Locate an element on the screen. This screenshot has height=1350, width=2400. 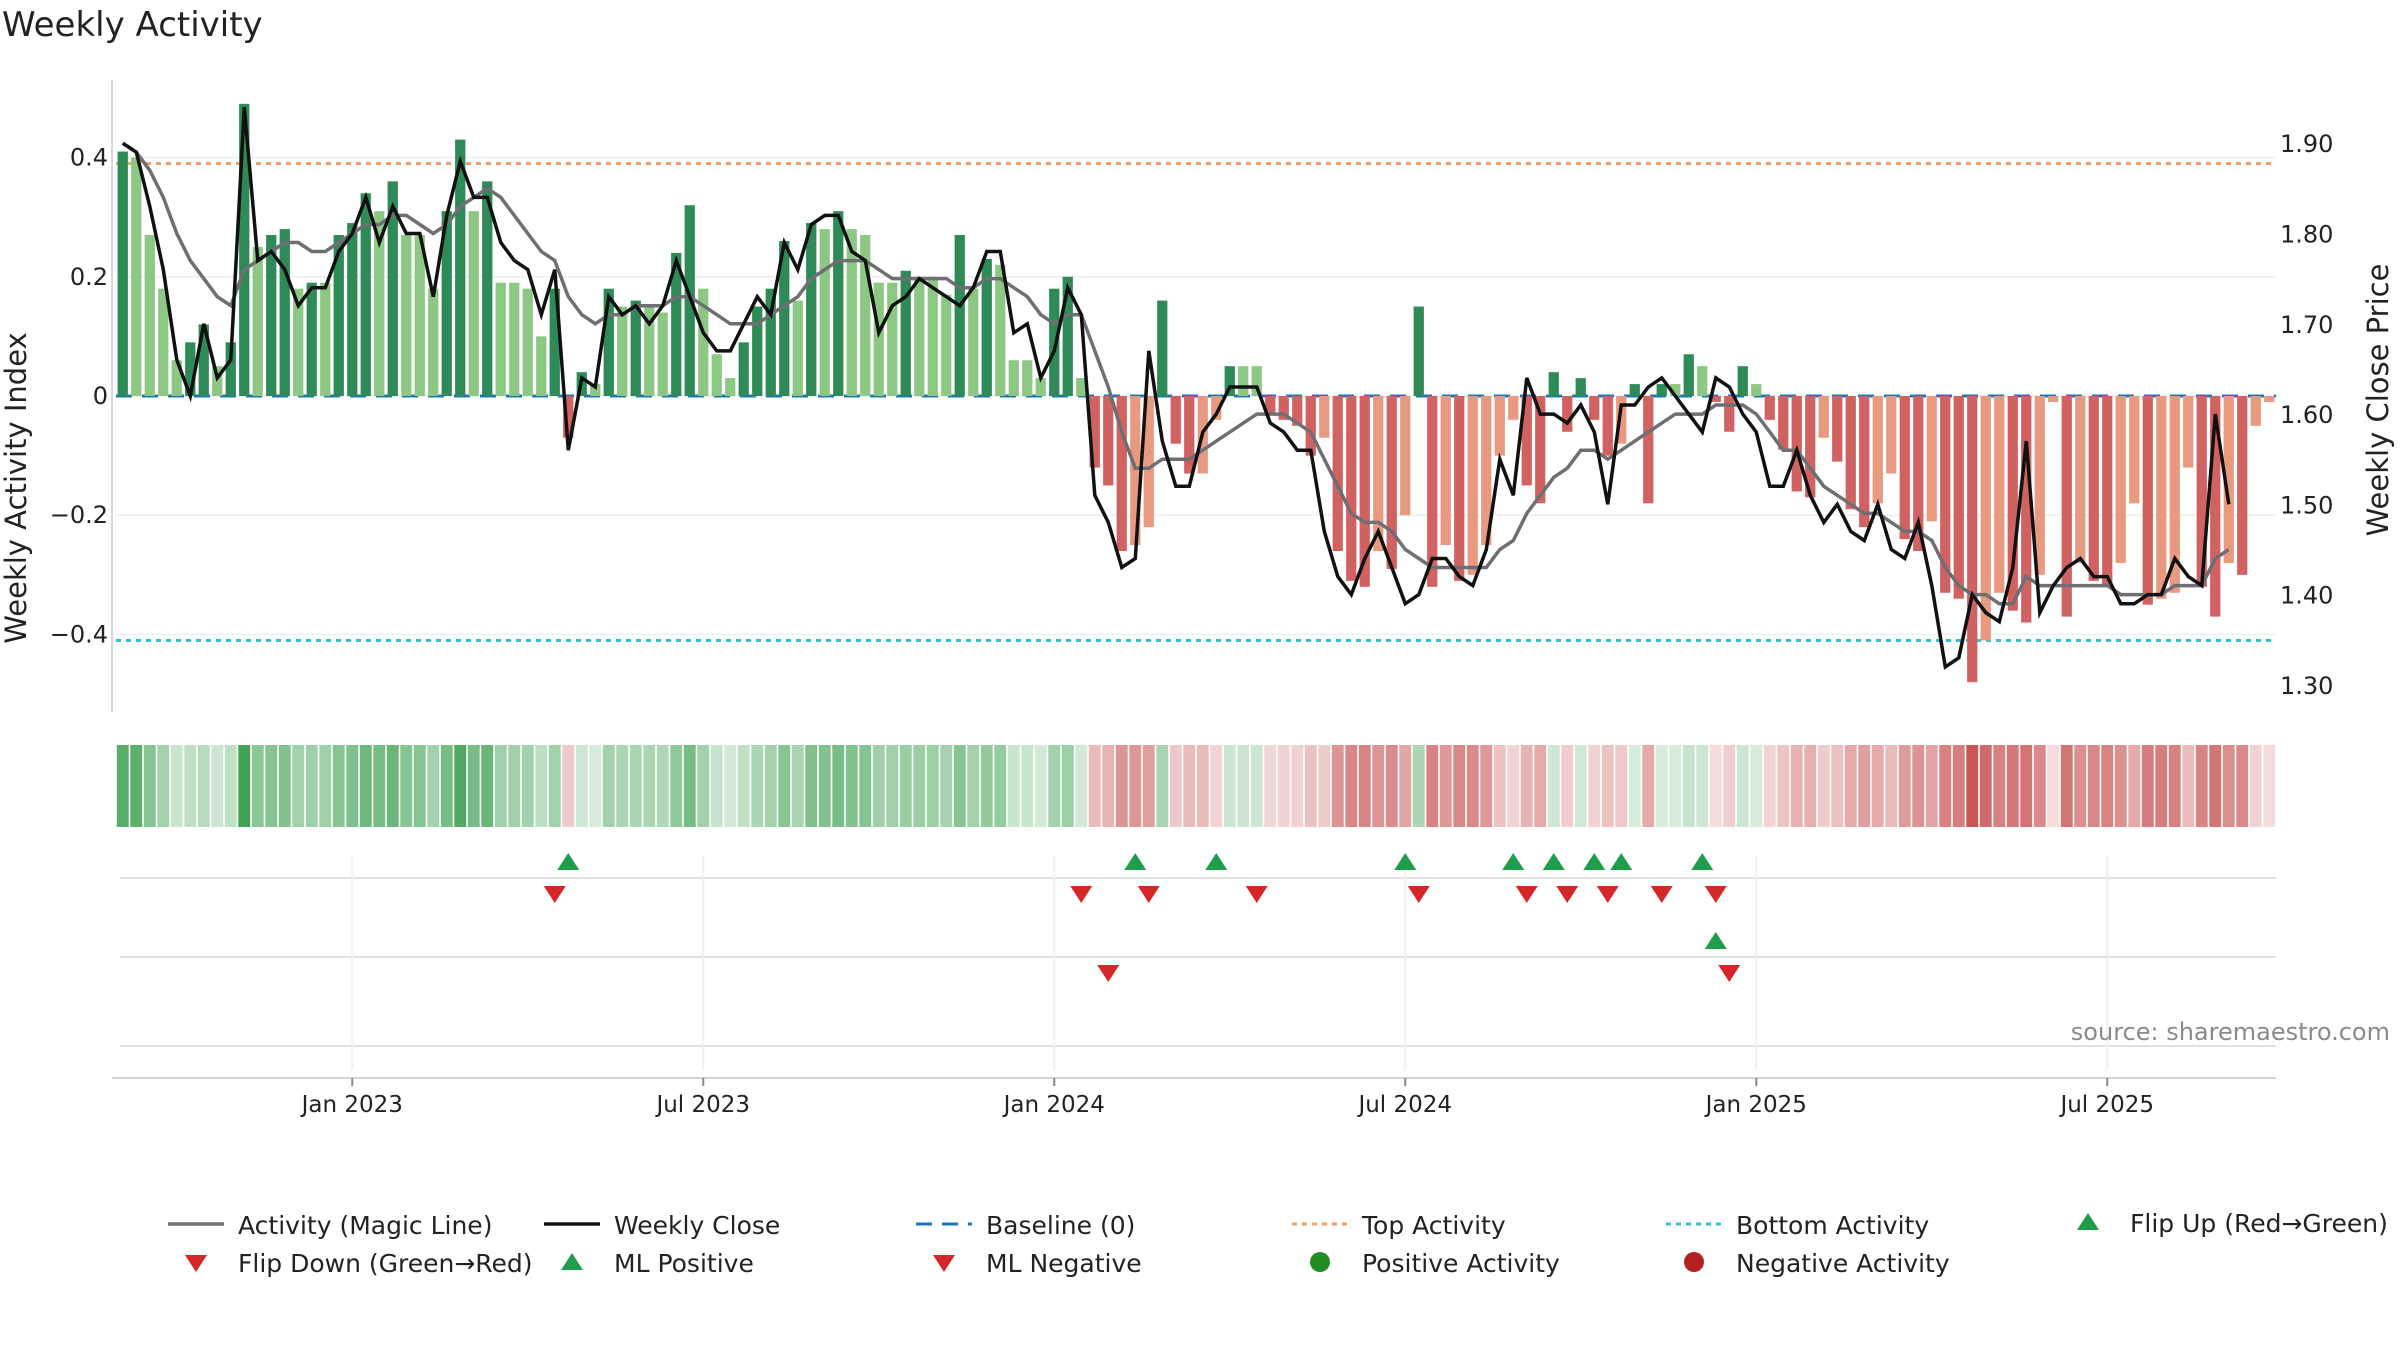
legend-label: Activity (Magic Line) is located at coordinates (365, 1225).